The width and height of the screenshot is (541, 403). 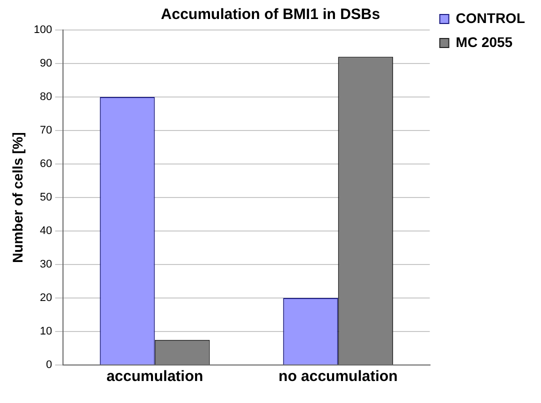 I want to click on y-tick-label: 30, so click(x=46, y=264).